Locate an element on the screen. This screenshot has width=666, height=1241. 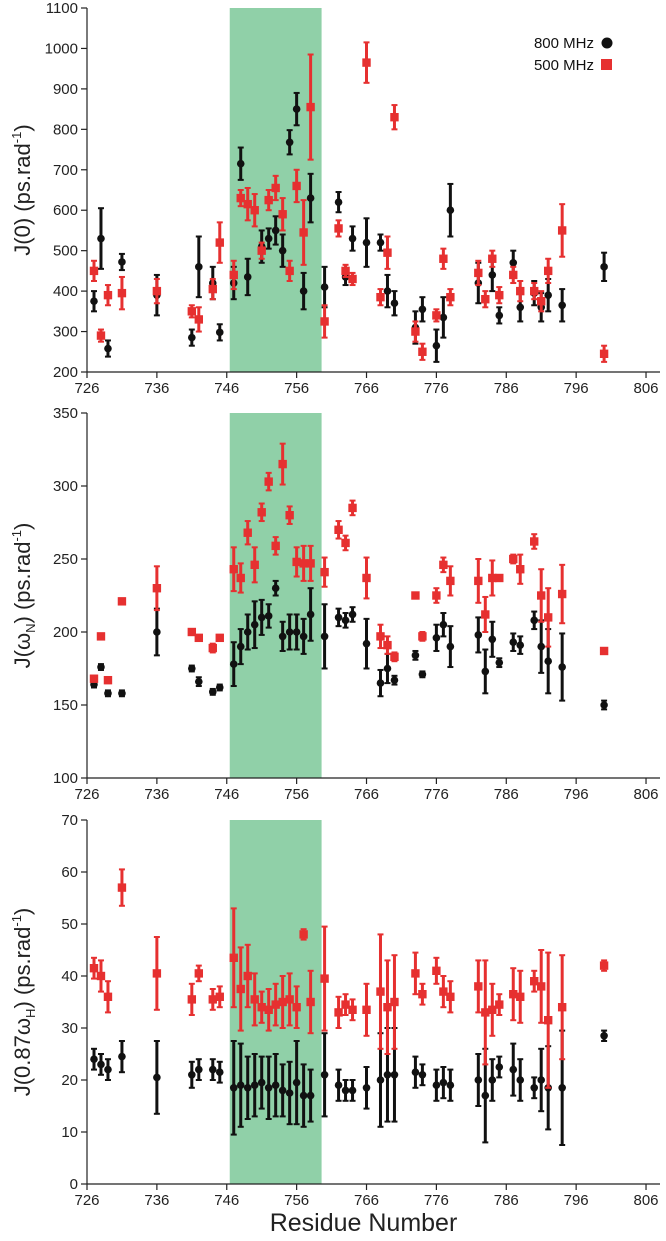
y-axis-label: J(0.87ωH) (ps.rad-1) is located at coordinates (23, 1002).